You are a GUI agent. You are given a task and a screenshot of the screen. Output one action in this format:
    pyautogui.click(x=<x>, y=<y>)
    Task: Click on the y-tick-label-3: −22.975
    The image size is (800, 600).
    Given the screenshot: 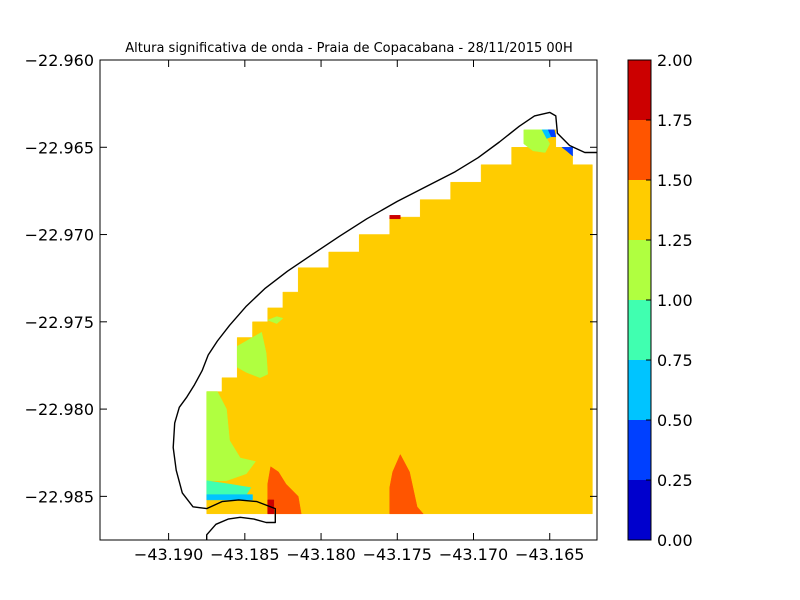 What is the action you would take?
    pyautogui.click(x=59, y=322)
    